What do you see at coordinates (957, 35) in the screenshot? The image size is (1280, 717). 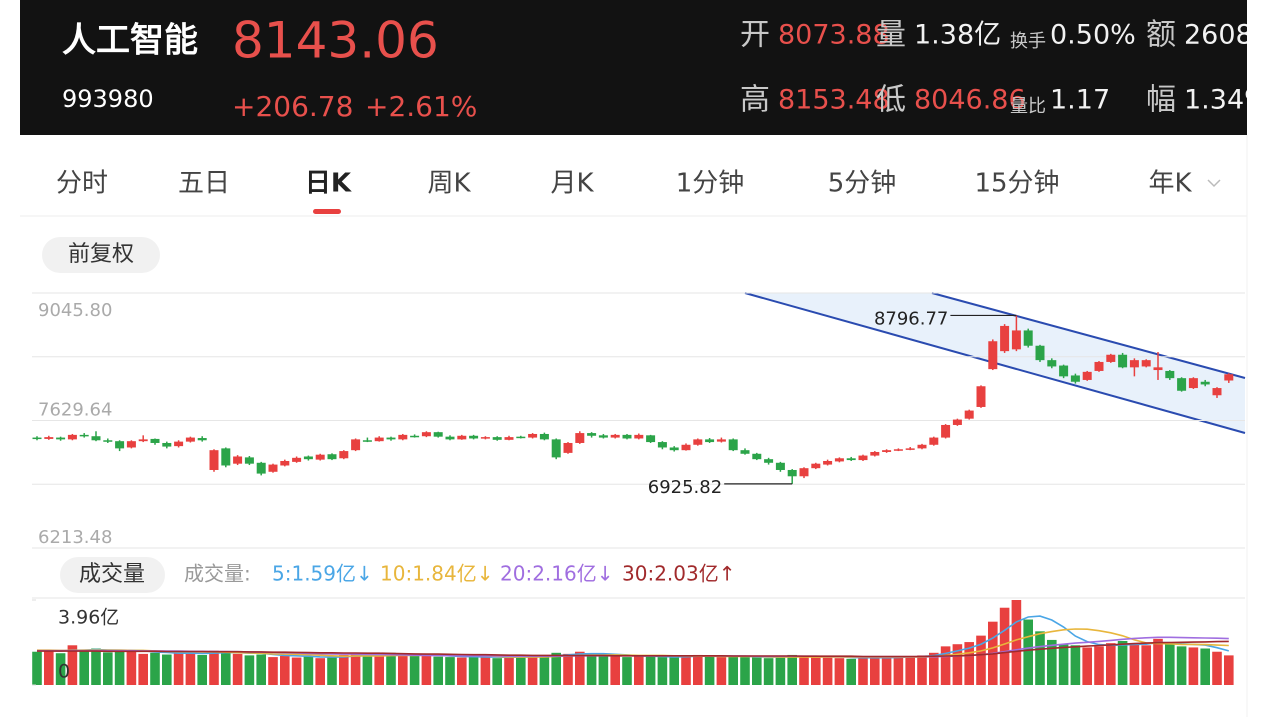 I see `stat-value: 1.38亿` at bounding box center [957, 35].